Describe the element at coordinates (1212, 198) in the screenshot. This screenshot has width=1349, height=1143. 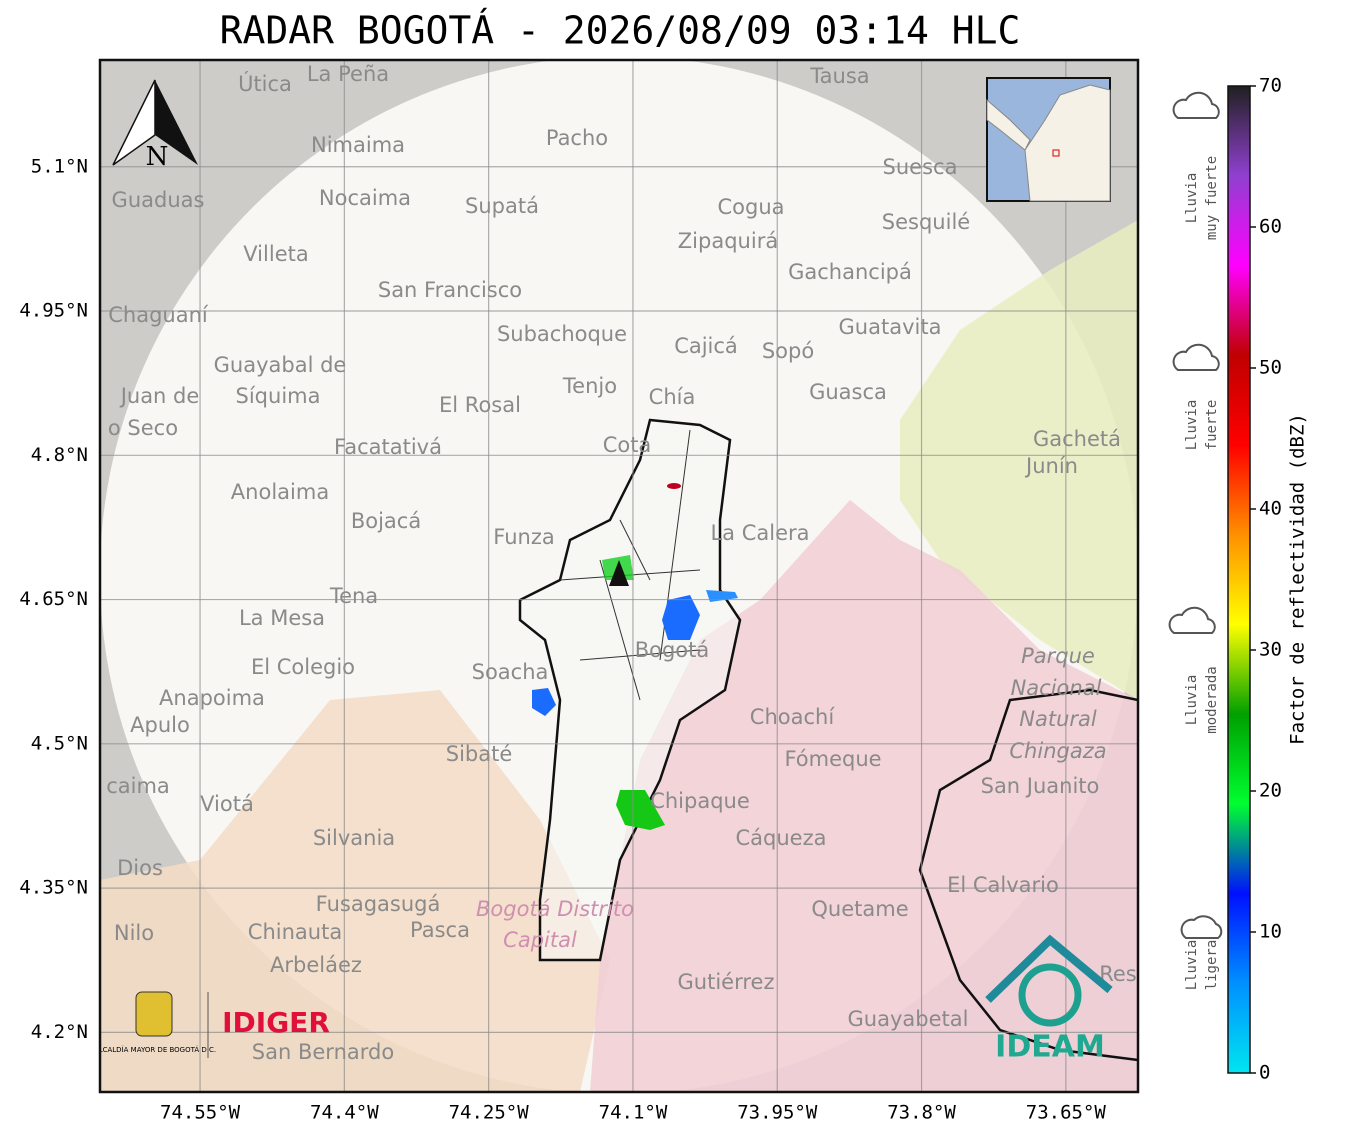
I see `rain-category-label: muy fuerte` at that location.